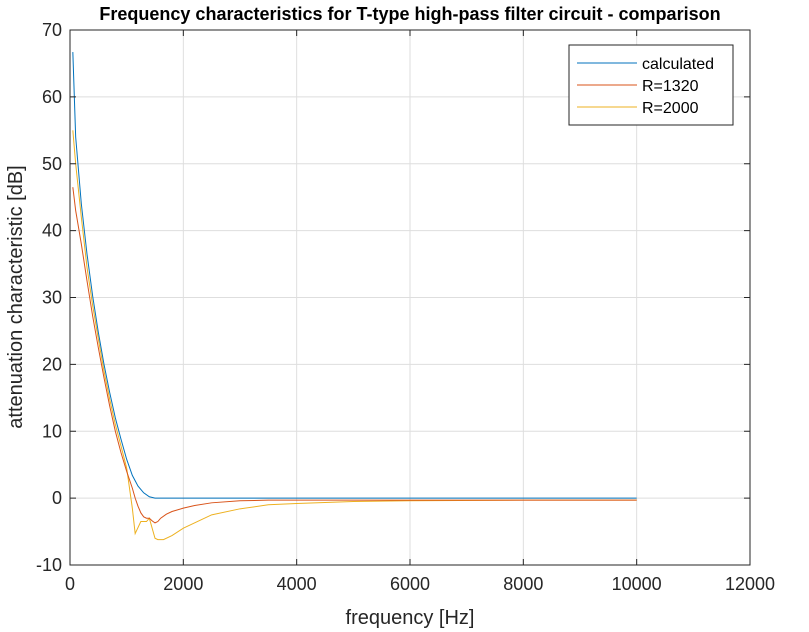 This screenshot has height=632, width=809. I want to click on y-tick-label: 20, so click(52, 364).